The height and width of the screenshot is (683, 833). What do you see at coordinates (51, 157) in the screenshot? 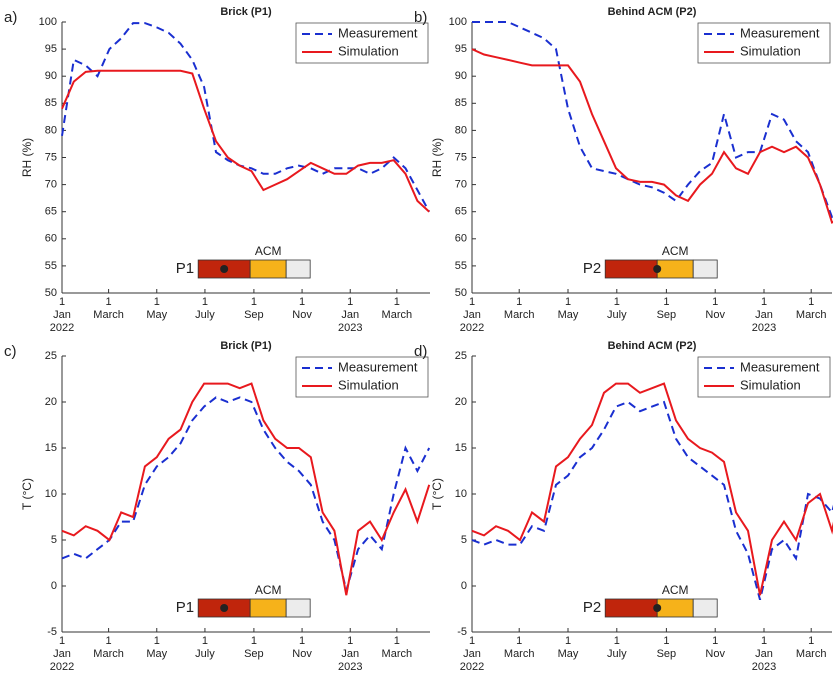
I see `y-tick-label: 75` at bounding box center [51, 157].